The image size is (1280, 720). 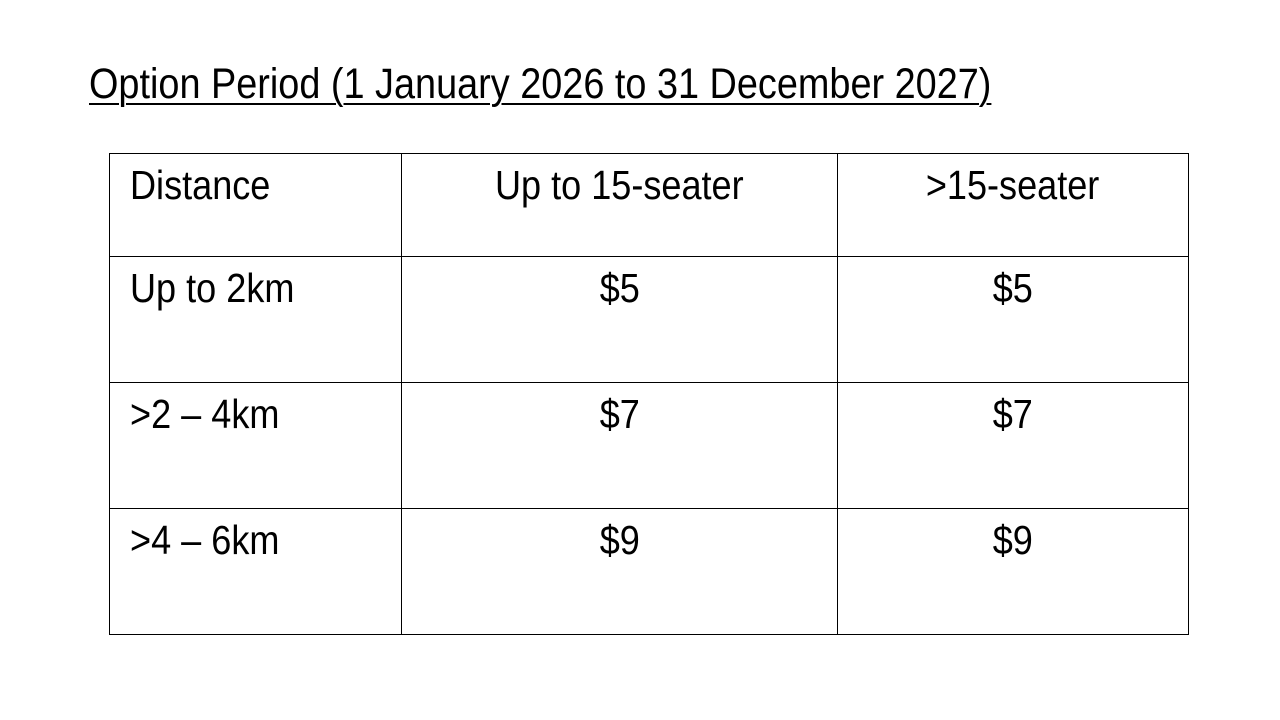 What do you see at coordinates (1013, 319) in the screenshot?
I see `over-15-seater-cell: $5` at bounding box center [1013, 319].